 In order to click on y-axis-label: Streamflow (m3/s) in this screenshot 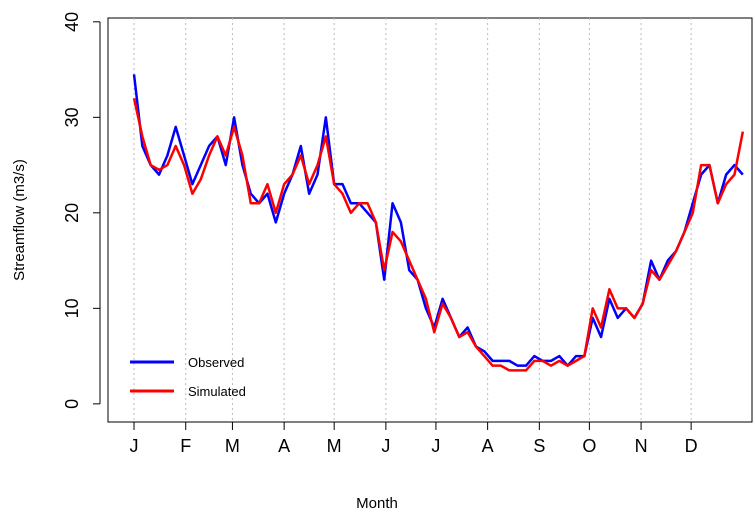, I will do `click(19, 220)`.